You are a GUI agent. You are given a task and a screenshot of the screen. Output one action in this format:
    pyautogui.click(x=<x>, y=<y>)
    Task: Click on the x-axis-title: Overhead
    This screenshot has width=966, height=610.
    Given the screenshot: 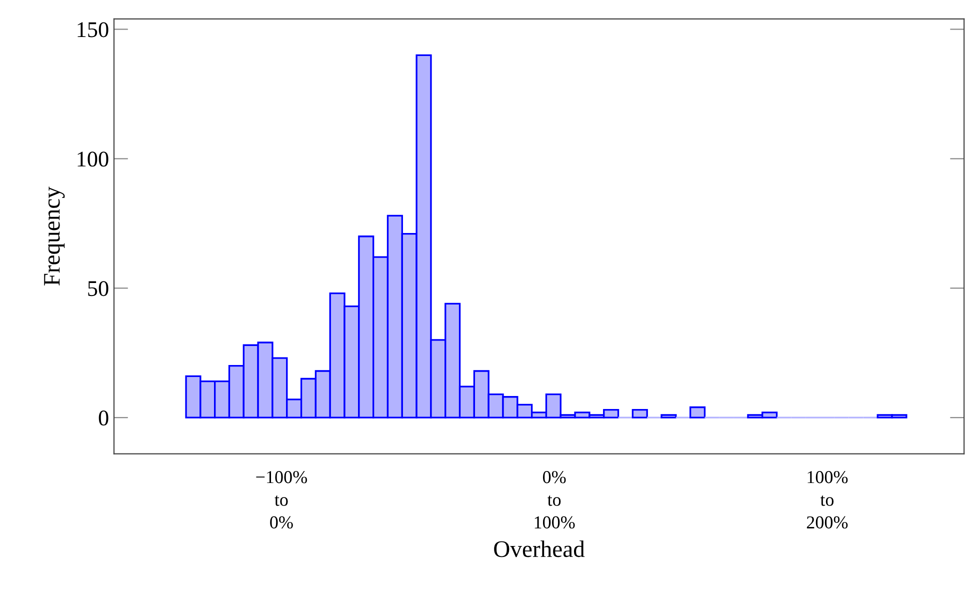 What is the action you would take?
    pyautogui.click(x=539, y=549)
    